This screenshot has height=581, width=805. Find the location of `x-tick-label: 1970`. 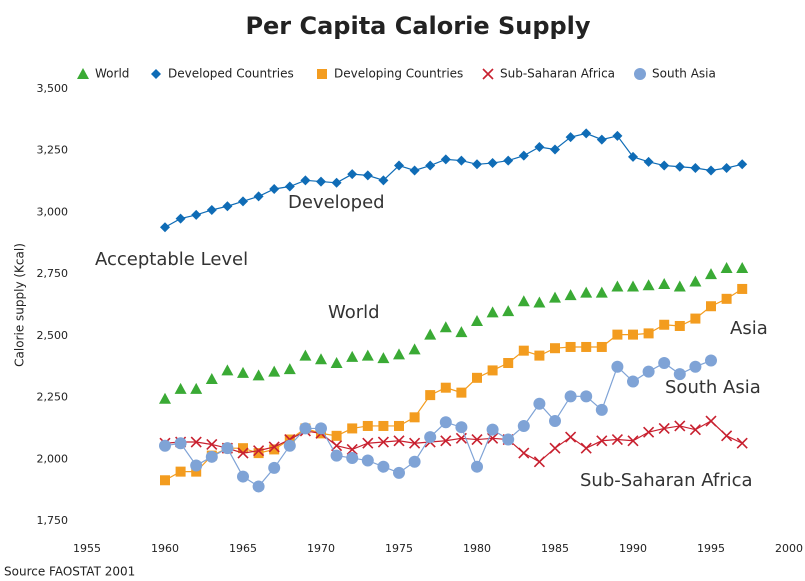

x-tick-label: 1970 is located at coordinates (321, 548).